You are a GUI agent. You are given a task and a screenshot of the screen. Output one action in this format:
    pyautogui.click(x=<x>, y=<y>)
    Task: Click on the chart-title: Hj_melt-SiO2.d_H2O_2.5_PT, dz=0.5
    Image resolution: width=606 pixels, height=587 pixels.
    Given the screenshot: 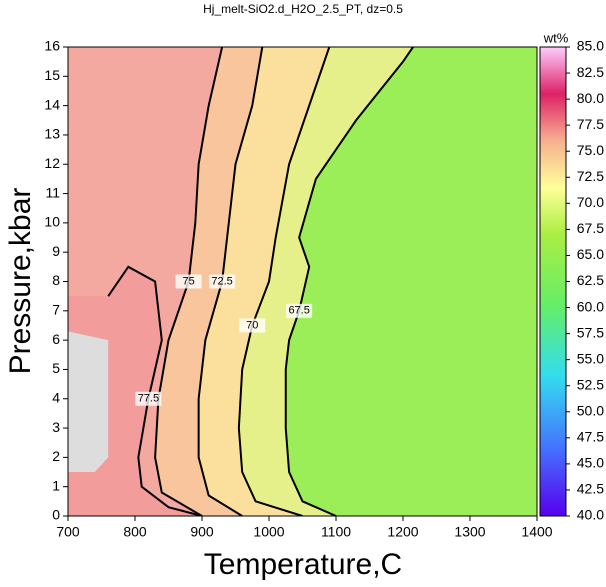 What is the action you would take?
    pyautogui.click(x=303, y=9)
    